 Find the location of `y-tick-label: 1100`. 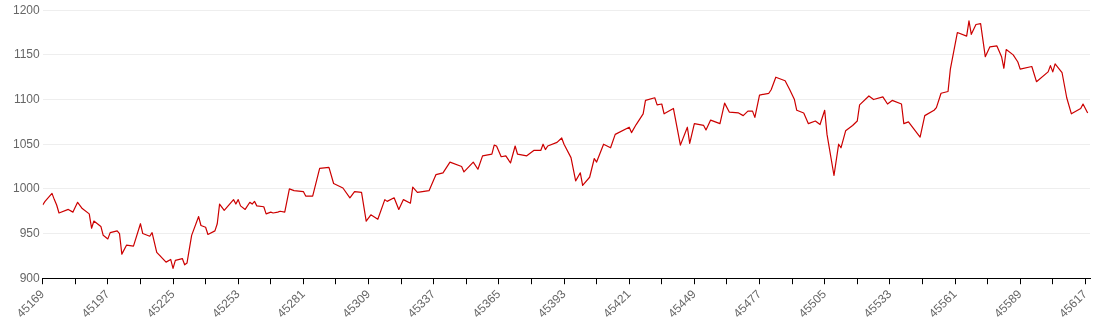

y-tick-label: 1100 is located at coordinates (27, 98).